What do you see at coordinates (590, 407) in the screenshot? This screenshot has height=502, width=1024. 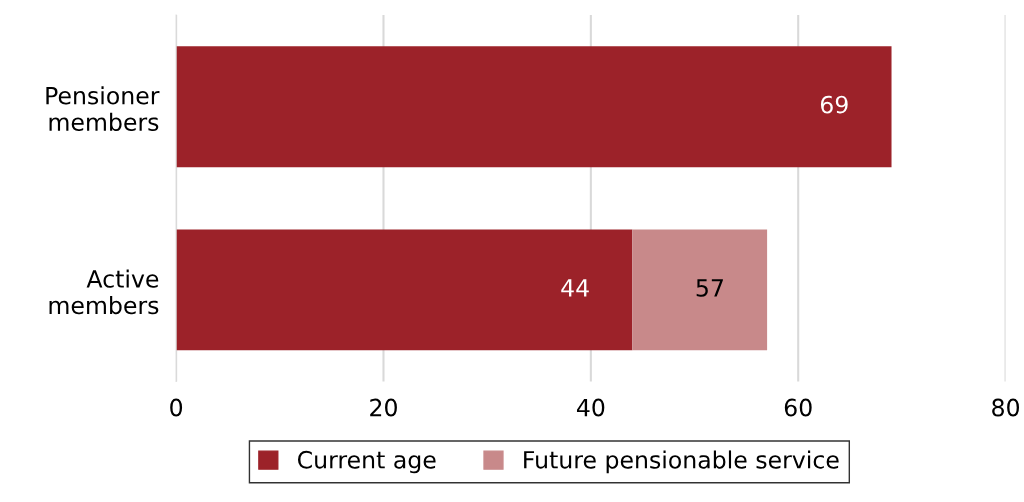 I see `x-tick-label: 40` at bounding box center [590, 407].